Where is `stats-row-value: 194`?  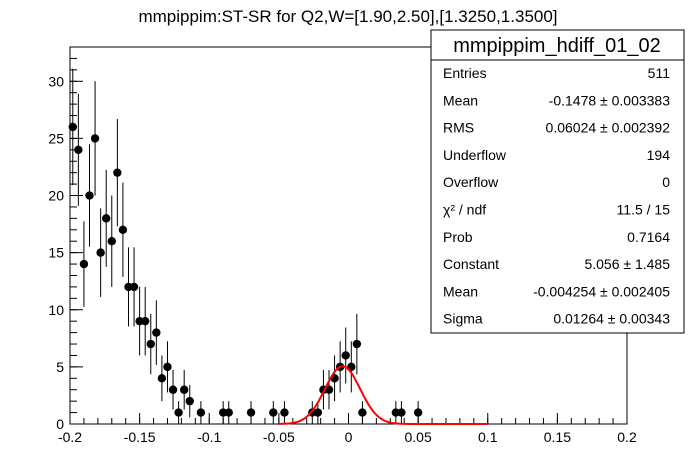
stats-row-value: 194 is located at coordinates (659, 155).